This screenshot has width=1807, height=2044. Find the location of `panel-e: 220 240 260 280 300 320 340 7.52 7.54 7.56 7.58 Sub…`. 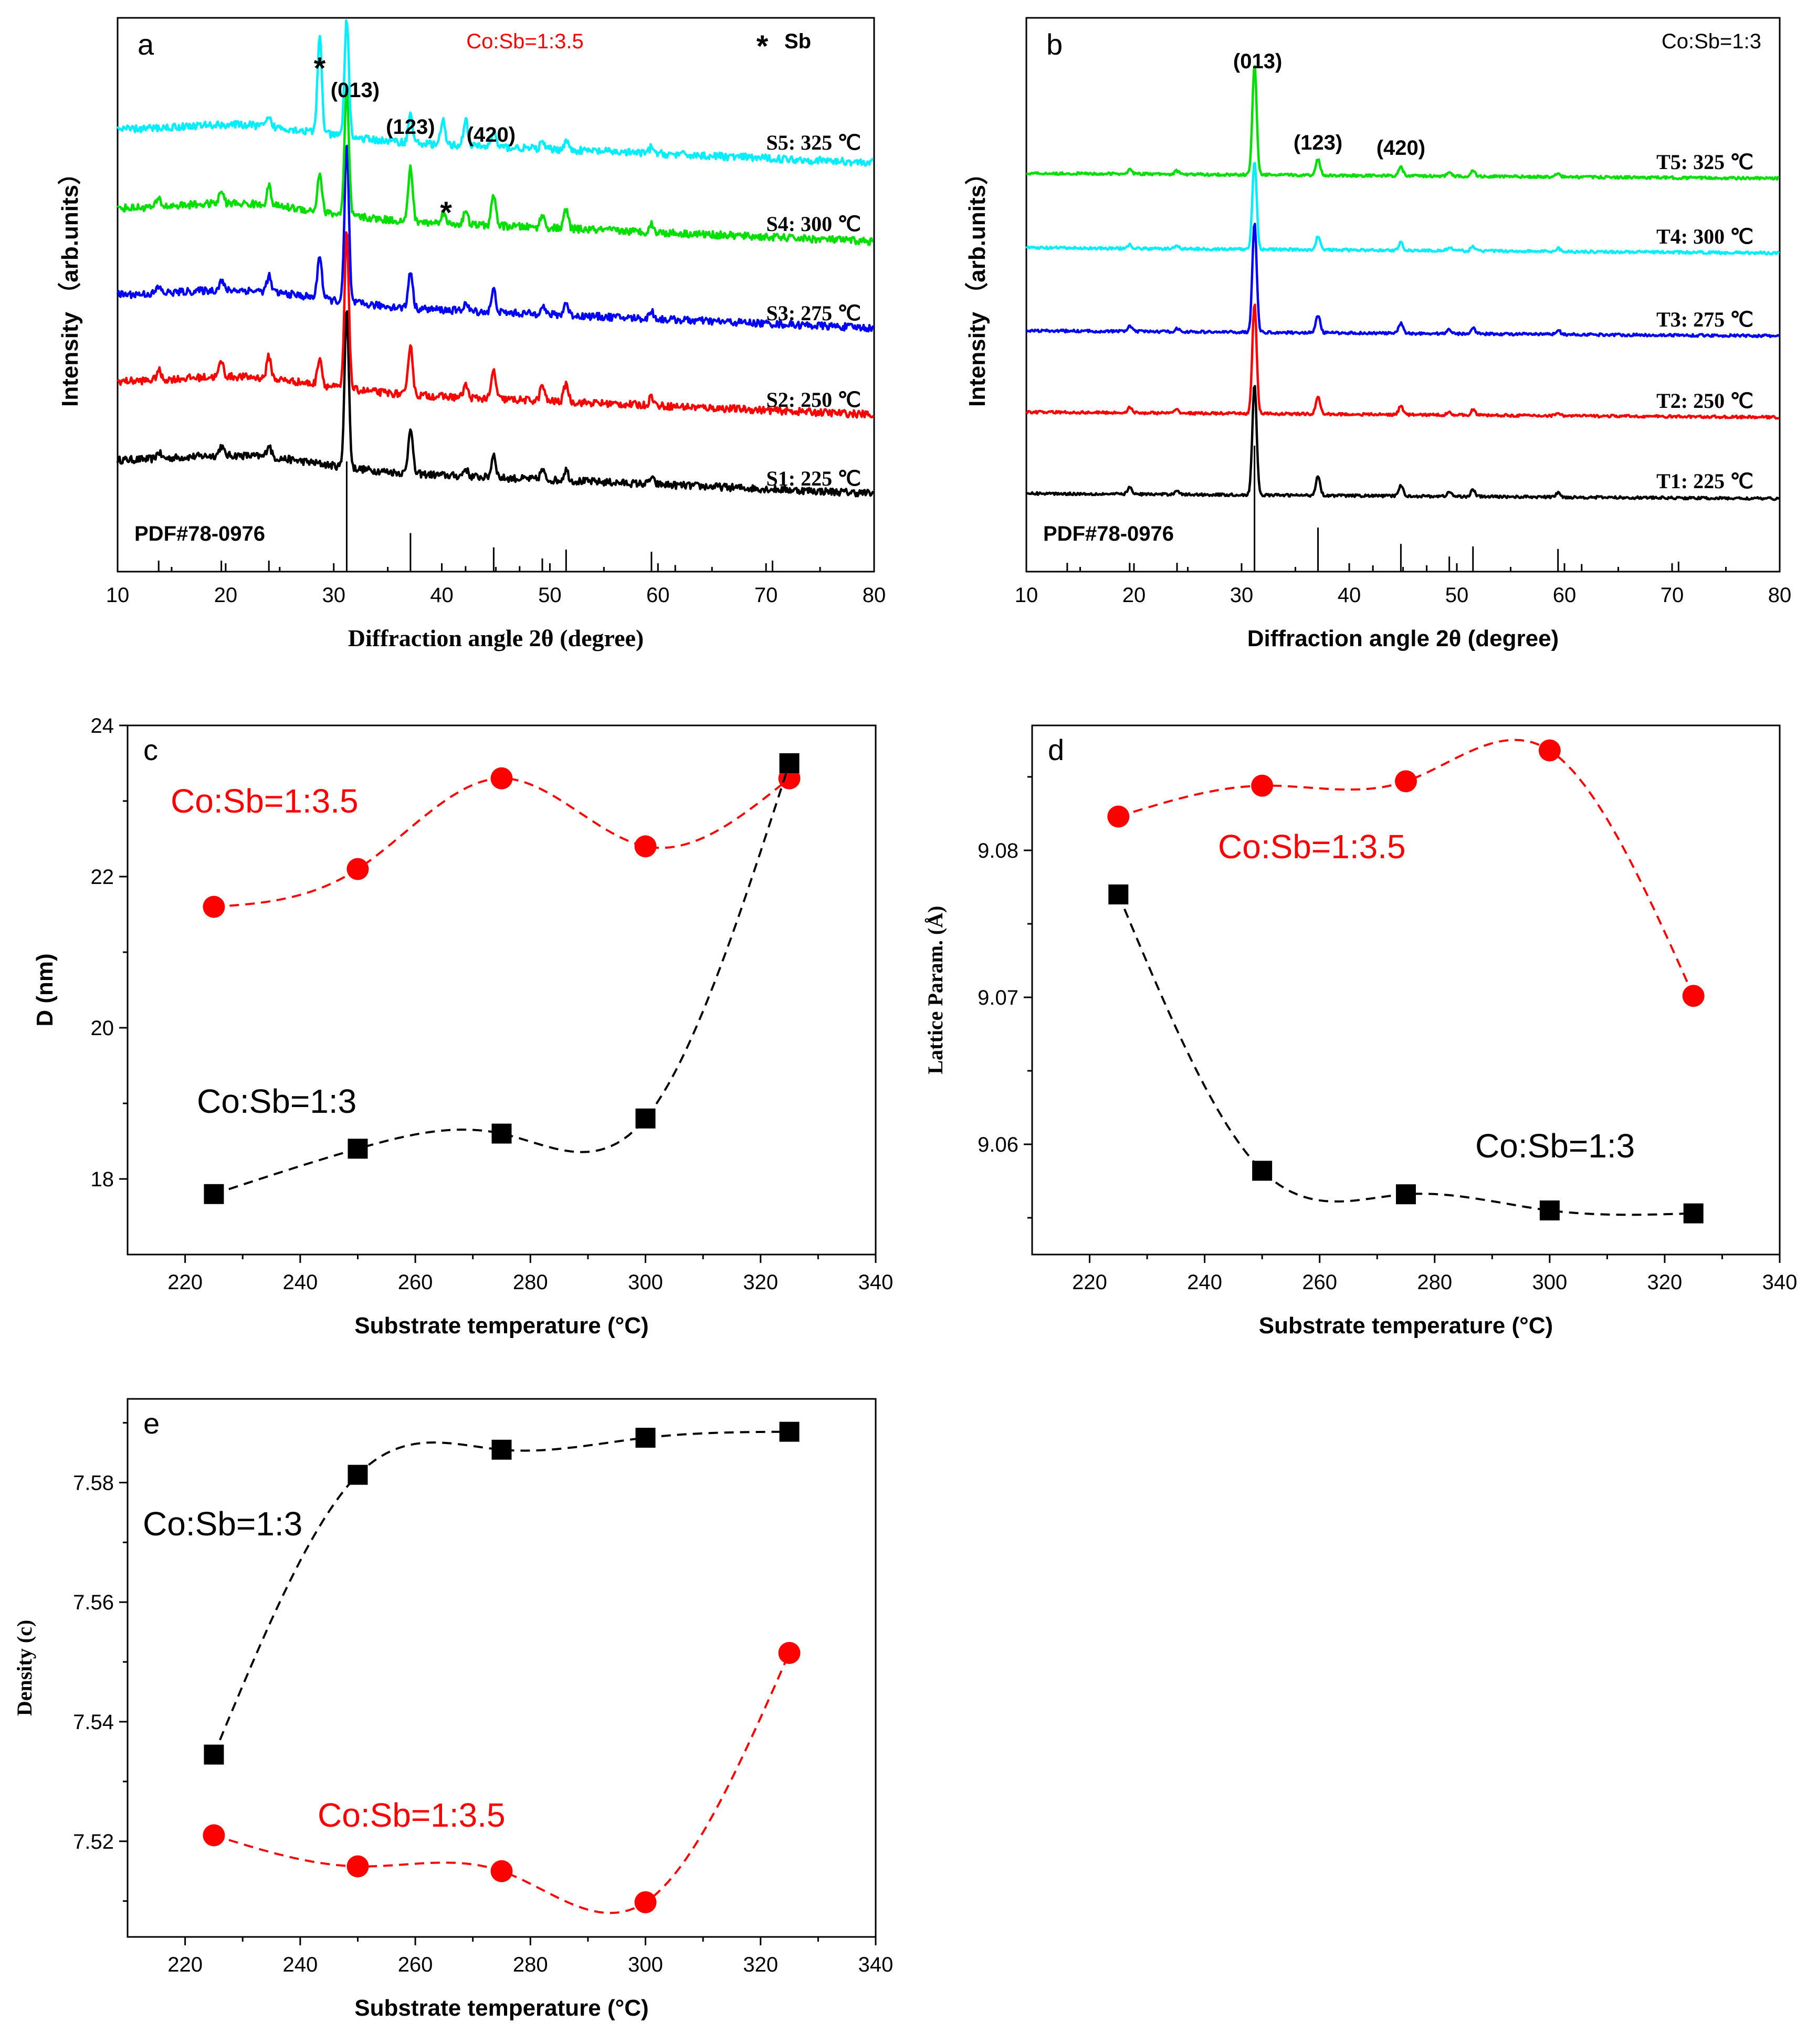

panel-e: 220 240 260 280 300 320 340 7.52 7.54 7.56 7.58 Sub… is located at coordinates (453, 1709).